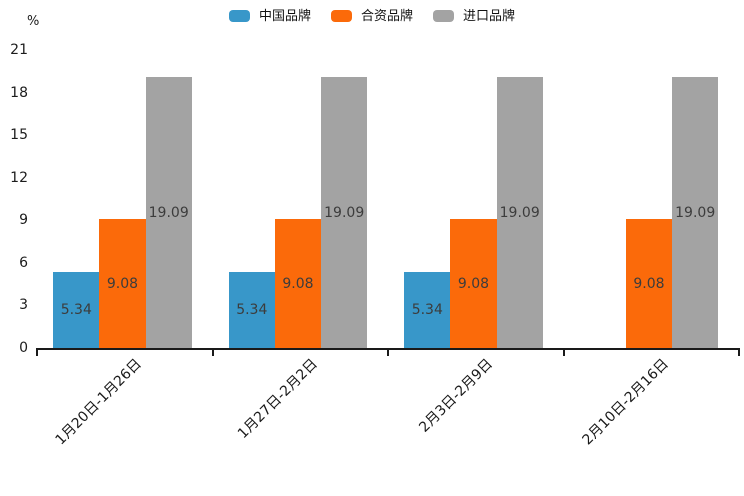  Describe the element at coordinates (388, 349) in the screenshot. I see `x-axis-line` at that location.